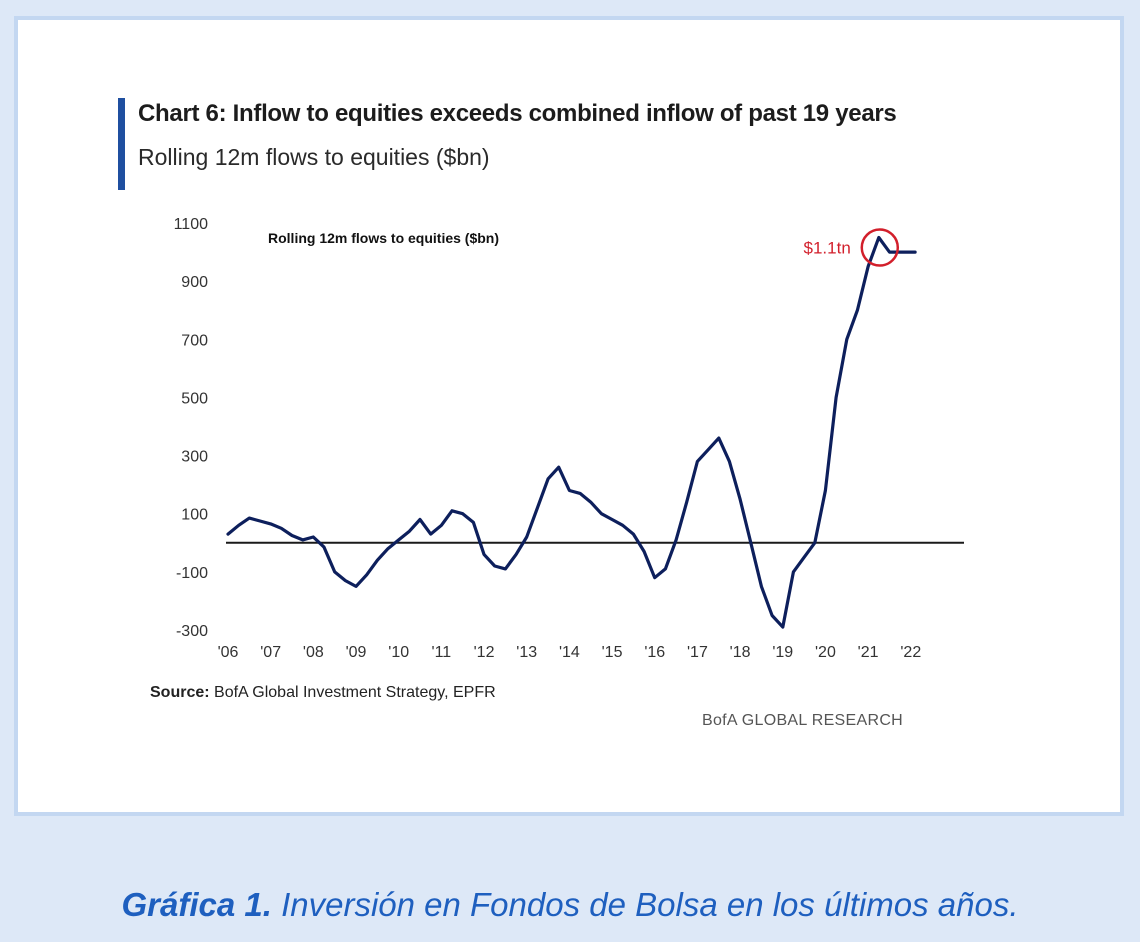 The image size is (1140, 942). I want to click on x-tick-label: '12, so click(484, 652).